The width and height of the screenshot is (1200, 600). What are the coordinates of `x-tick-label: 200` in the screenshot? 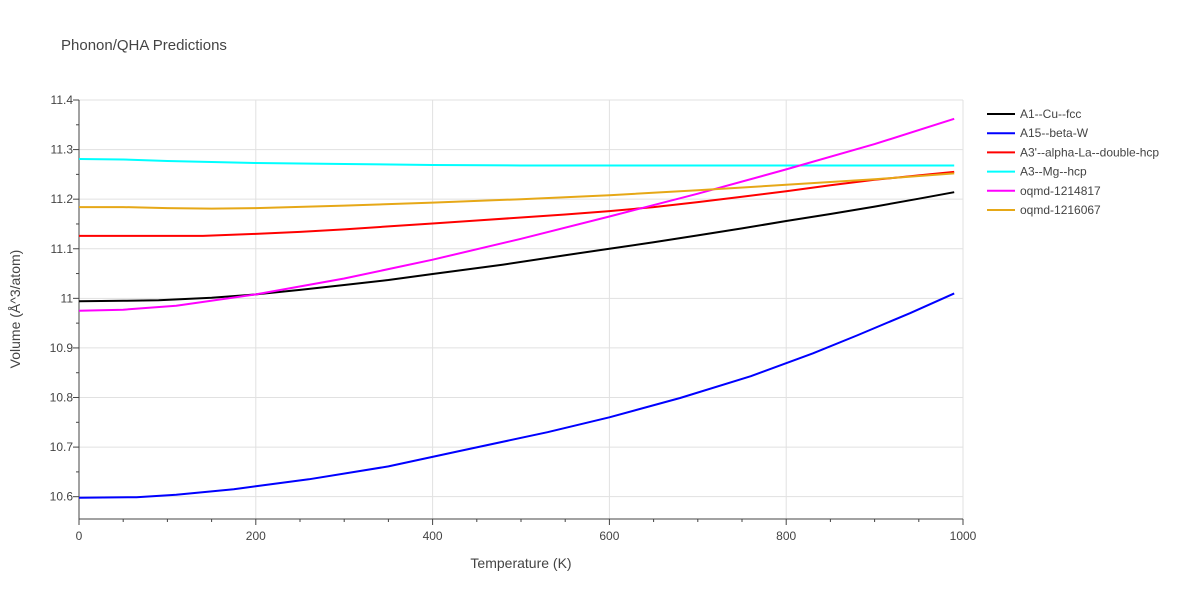 It's located at (256, 536).